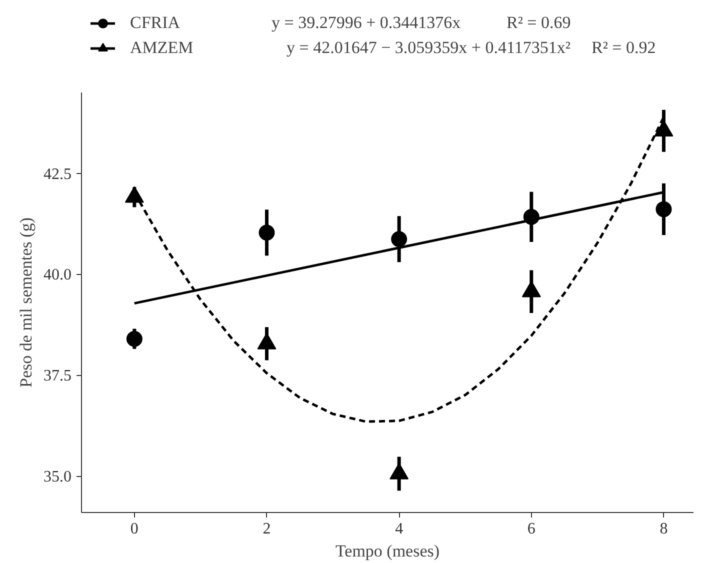 The image size is (701, 563). Describe the element at coordinates (155, 23) in the screenshot. I see `legend-label: CFRIA` at that location.